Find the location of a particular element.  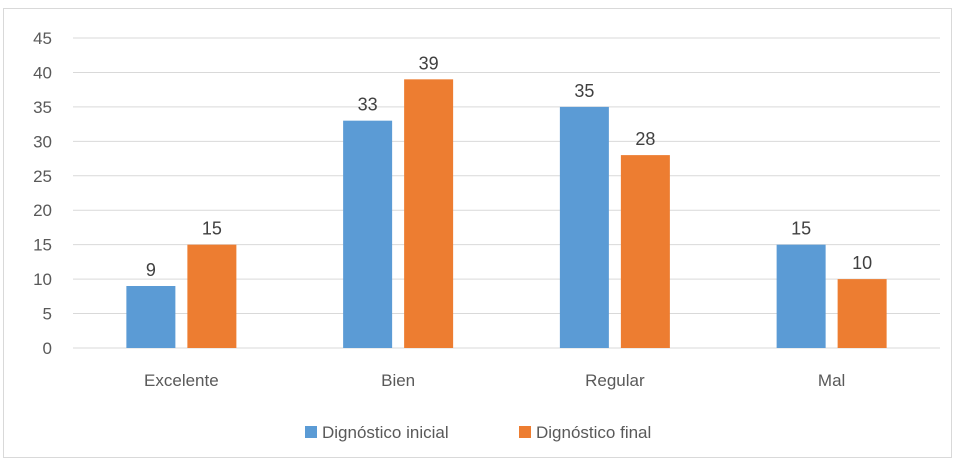

data-label: 39 is located at coordinates (429, 63).